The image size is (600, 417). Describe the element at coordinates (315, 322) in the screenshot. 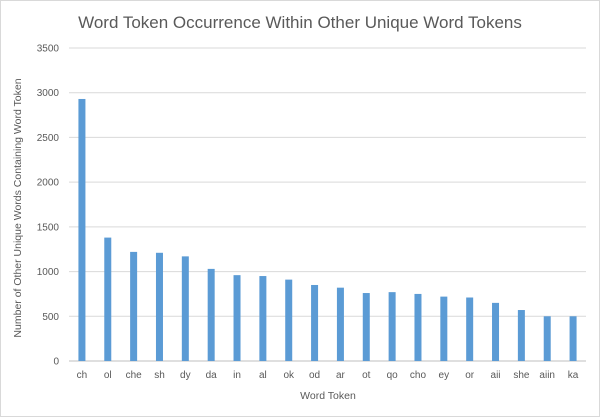

I see `bar-od` at that location.